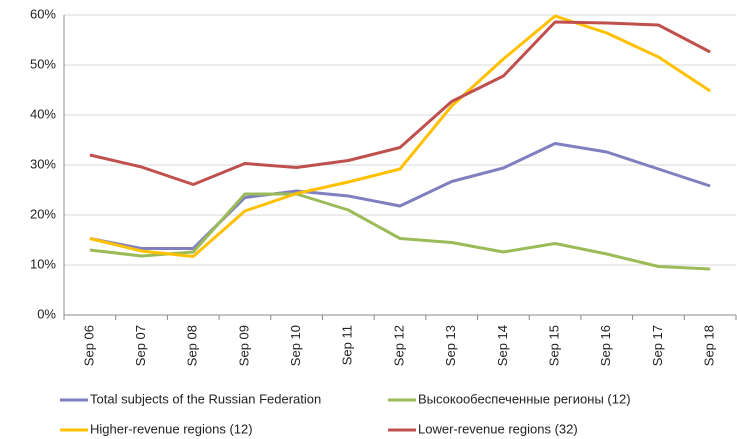 This screenshot has width=737, height=439. I want to click on x-tick-label: Sep 09, so click(243, 345).